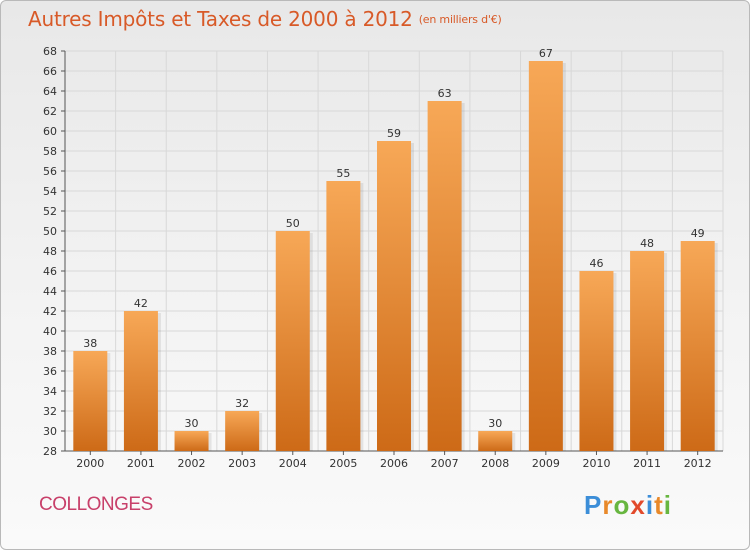 The height and width of the screenshot is (550, 750). Describe the element at coordinates (50, 431) in the screenshot. I see `y-tick-label: 30` at that location.